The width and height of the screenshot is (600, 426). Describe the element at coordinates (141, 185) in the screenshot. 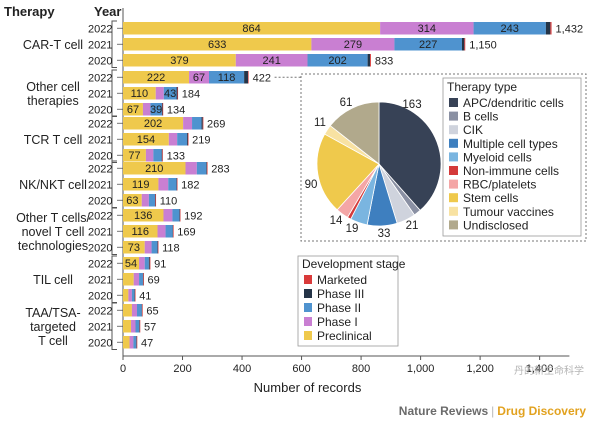

I see `segment-label: 119` at that location.